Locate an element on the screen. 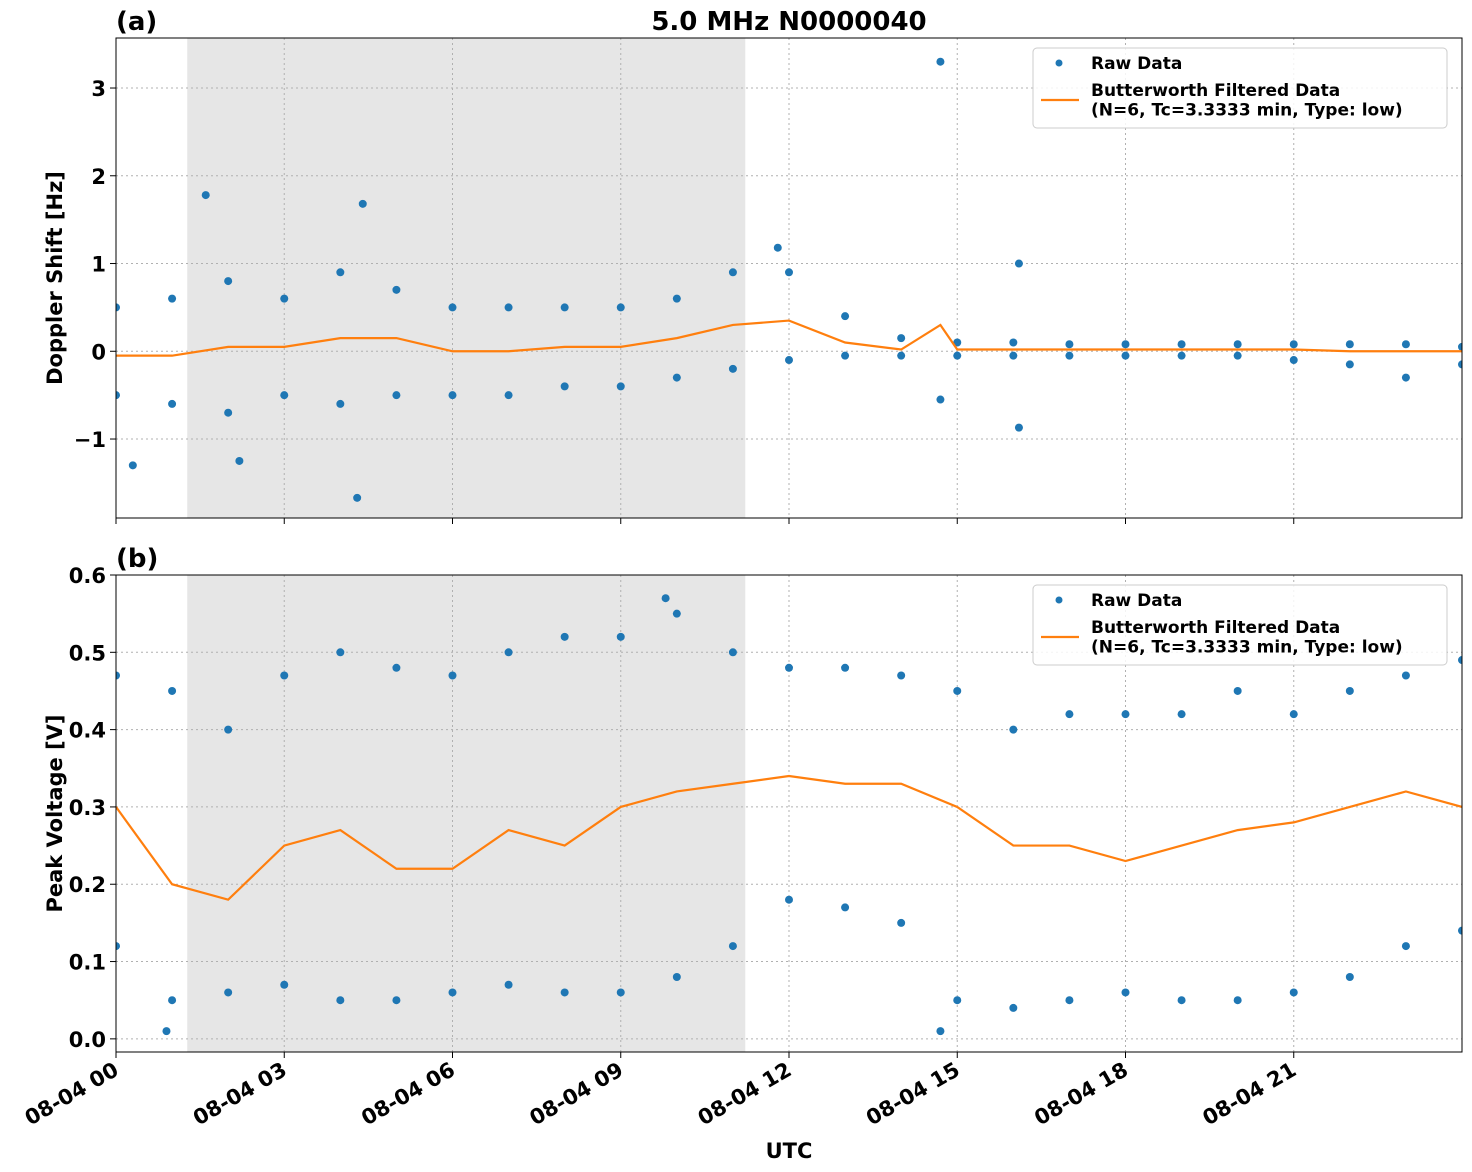 The width and height of the screenshot is (1472, 1172). y-tick-label: 0.1 is located at coordinates (87, 963).